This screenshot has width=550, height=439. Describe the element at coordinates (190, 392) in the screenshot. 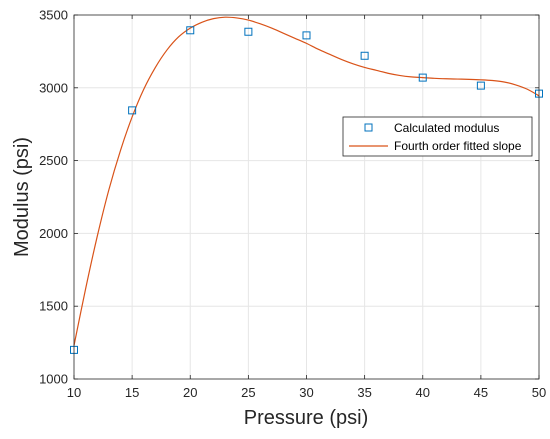

I see `x-tick-label: 20` at that location.